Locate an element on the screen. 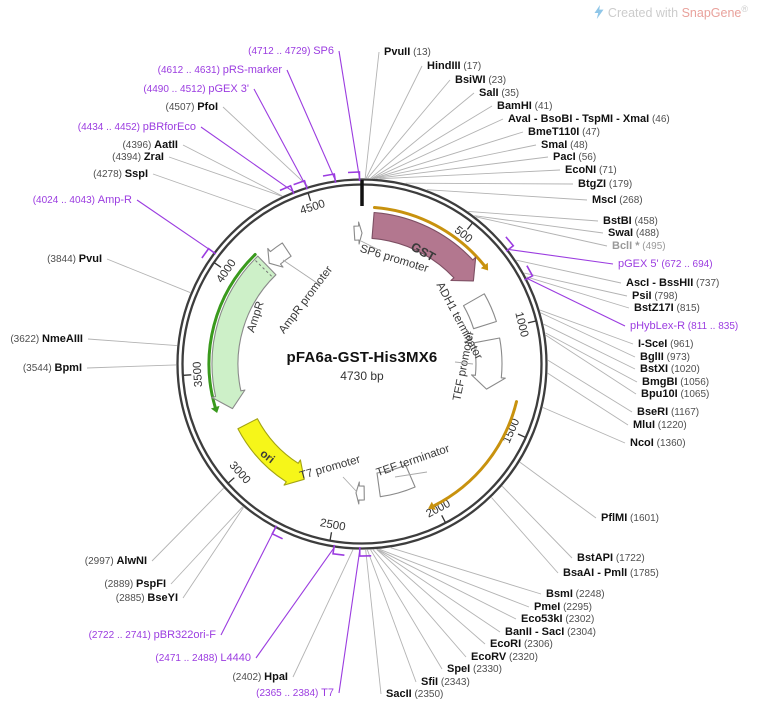 This screenshot has width=760, height=701. primer-mark-t7 is located at coordinates (365, 551).